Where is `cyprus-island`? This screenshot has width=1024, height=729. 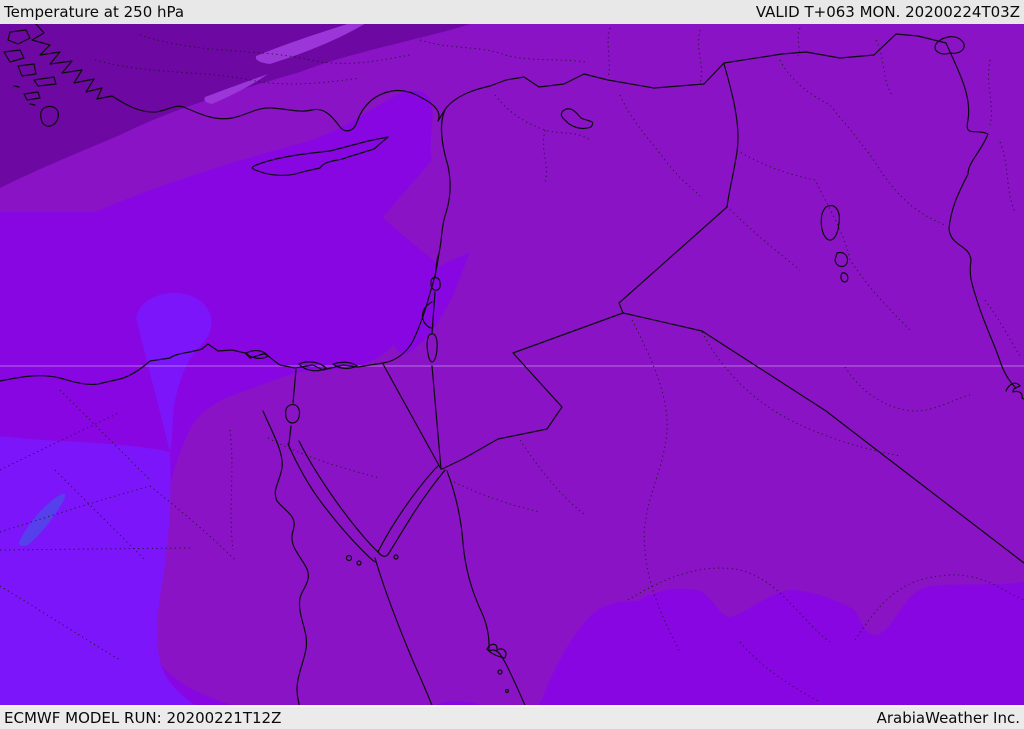
cyprus-island is located at coordinates (320, 156).